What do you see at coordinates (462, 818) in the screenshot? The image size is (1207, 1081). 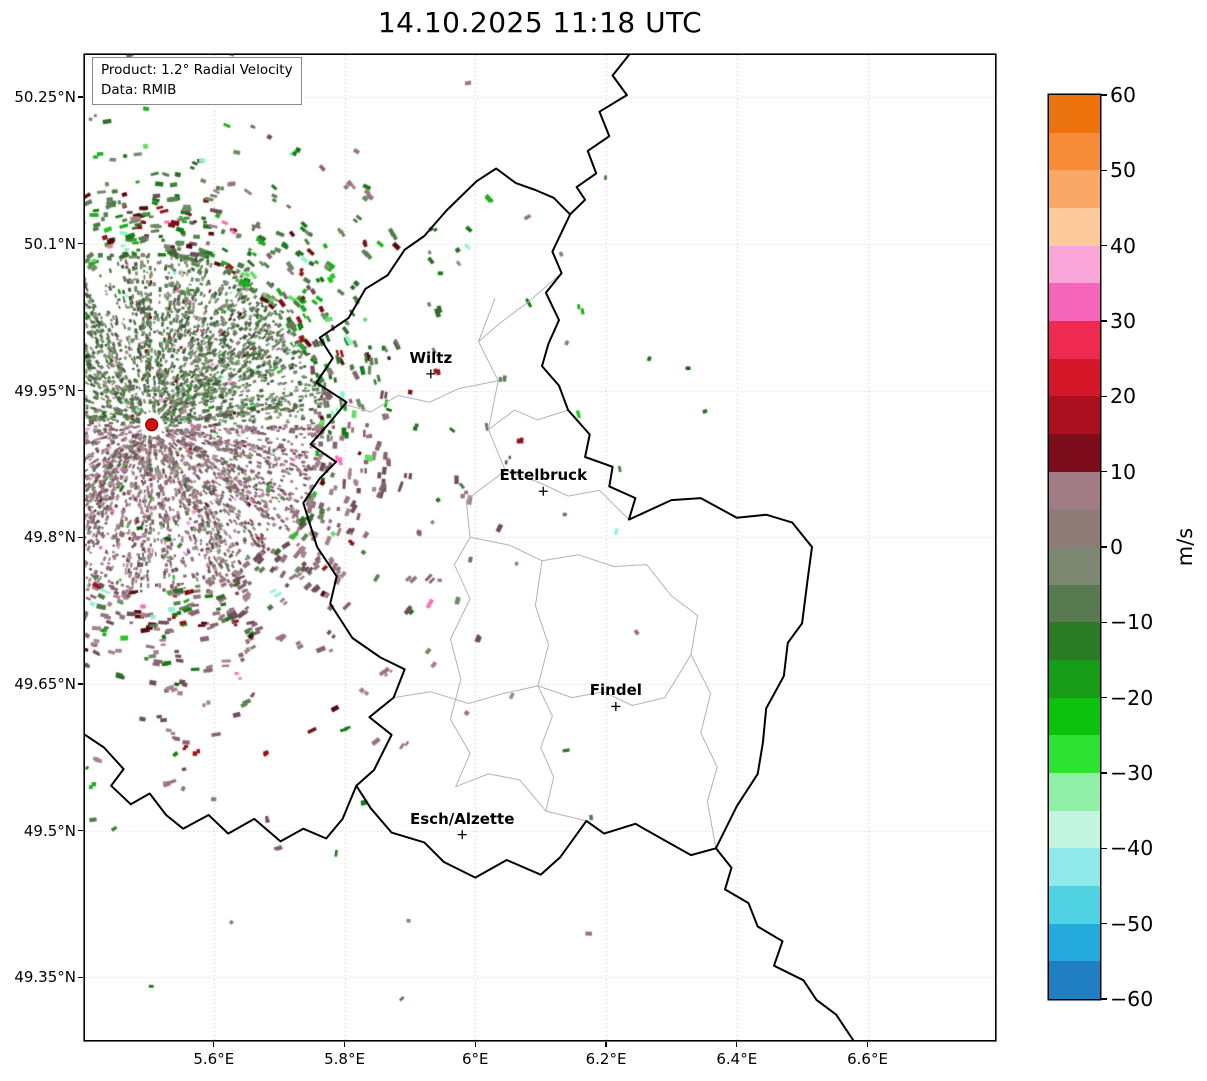 I see `city-label: Esch/Alzette` at bounding box center [462, 818].